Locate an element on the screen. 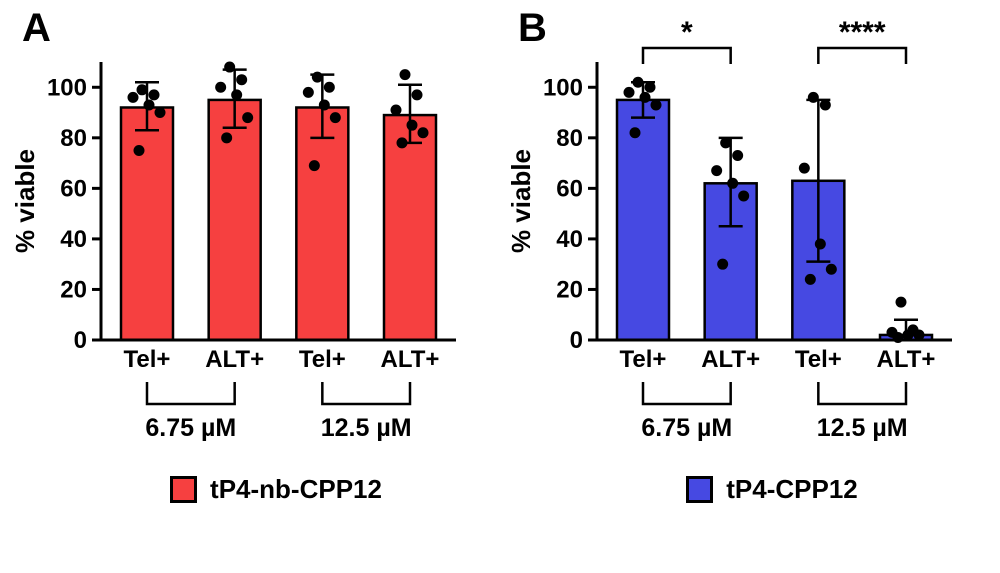 The height and width of the screenshot is (573, 1000). panel-b-letter: B is located at coordinates (532, 28).